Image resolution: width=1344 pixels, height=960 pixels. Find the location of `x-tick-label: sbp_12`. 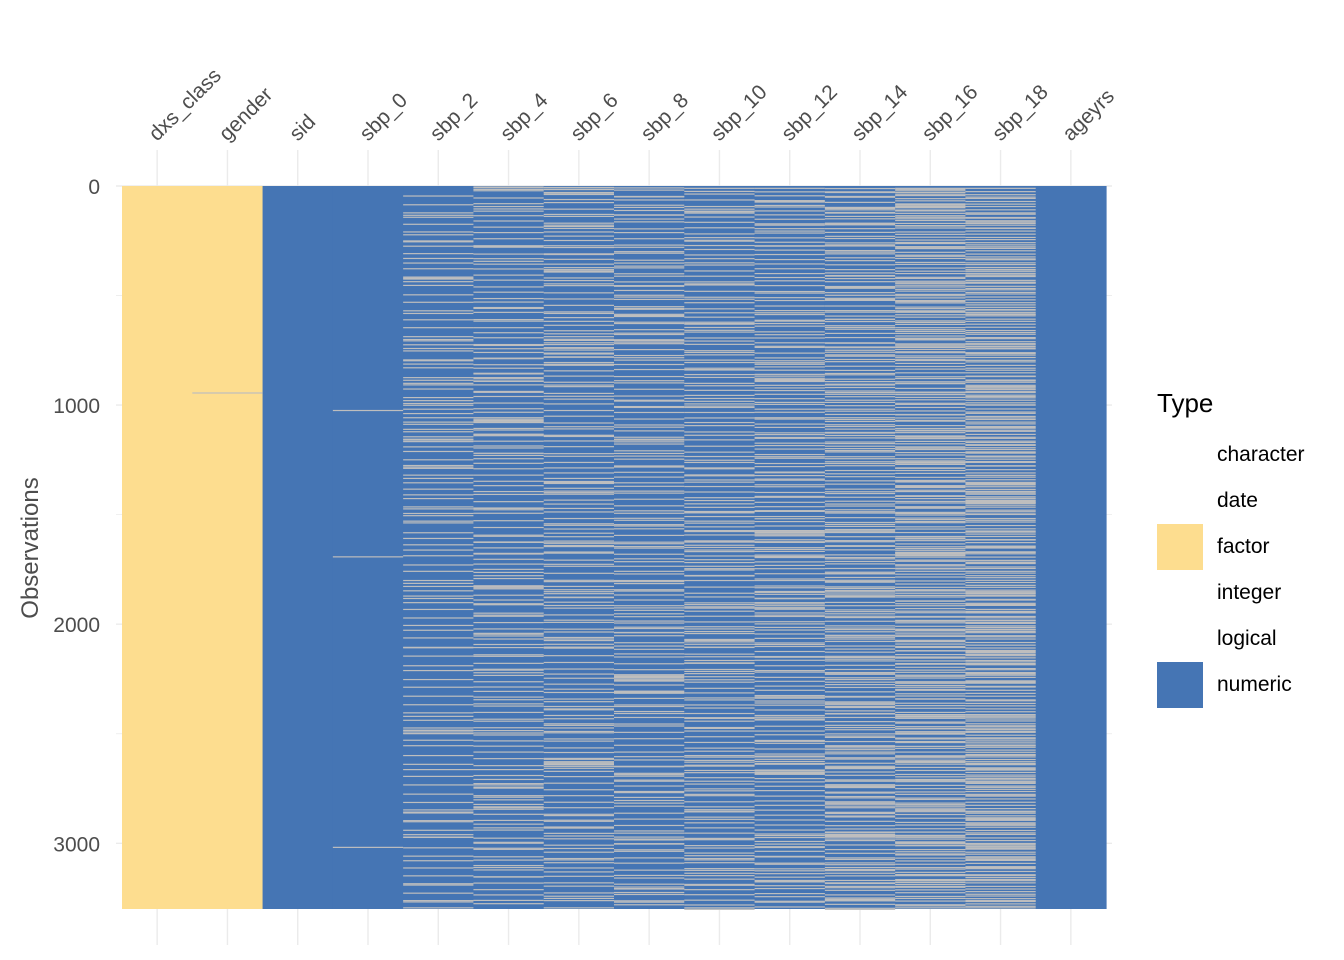

x-tick-label: sbp_12 is located at coordinates (809, 113).